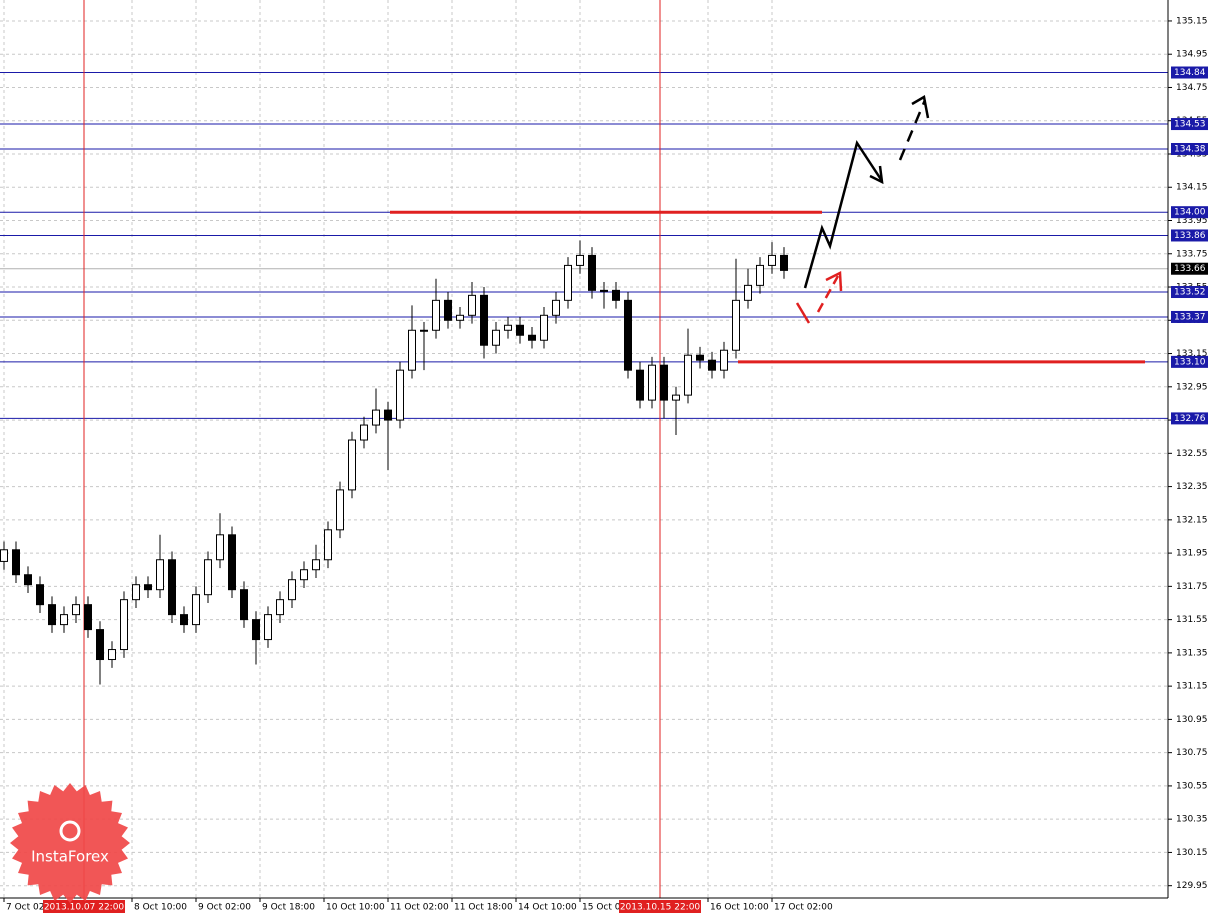  Describe the element at coordinates (1192, 55) in the screenshot. I see `y-tick-label: 134.95` at that location.